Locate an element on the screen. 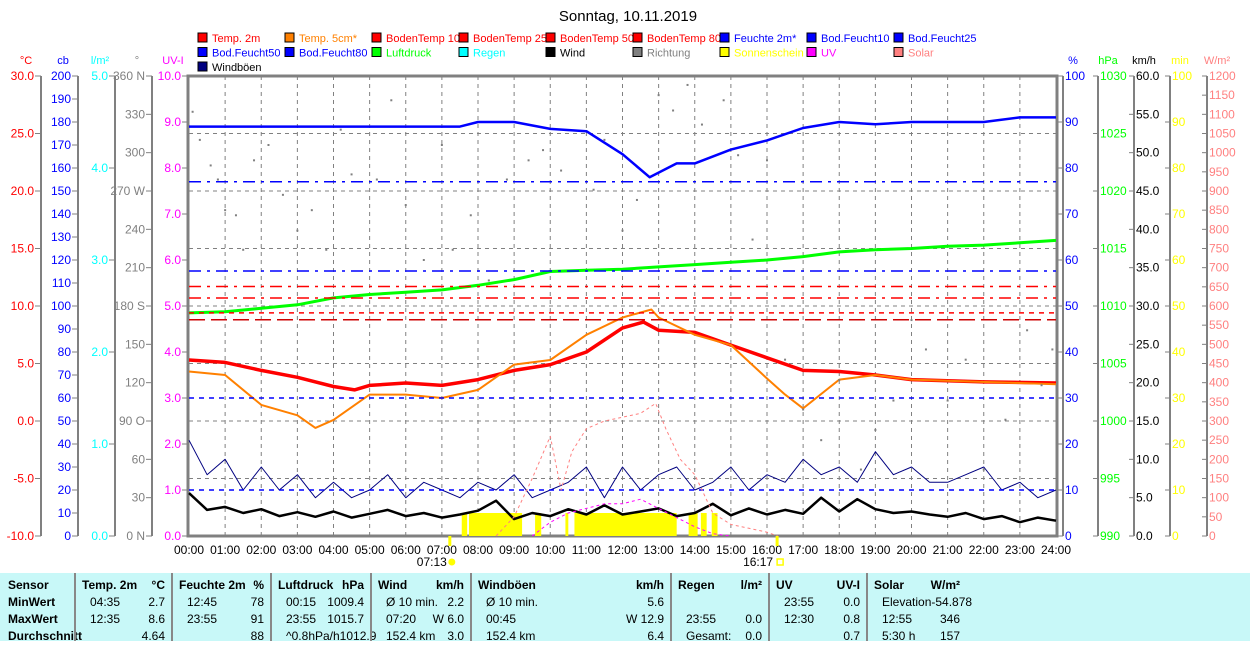 The image size is (1250, 645). stats-time: 04:35 is located at coordinates (105, 602).